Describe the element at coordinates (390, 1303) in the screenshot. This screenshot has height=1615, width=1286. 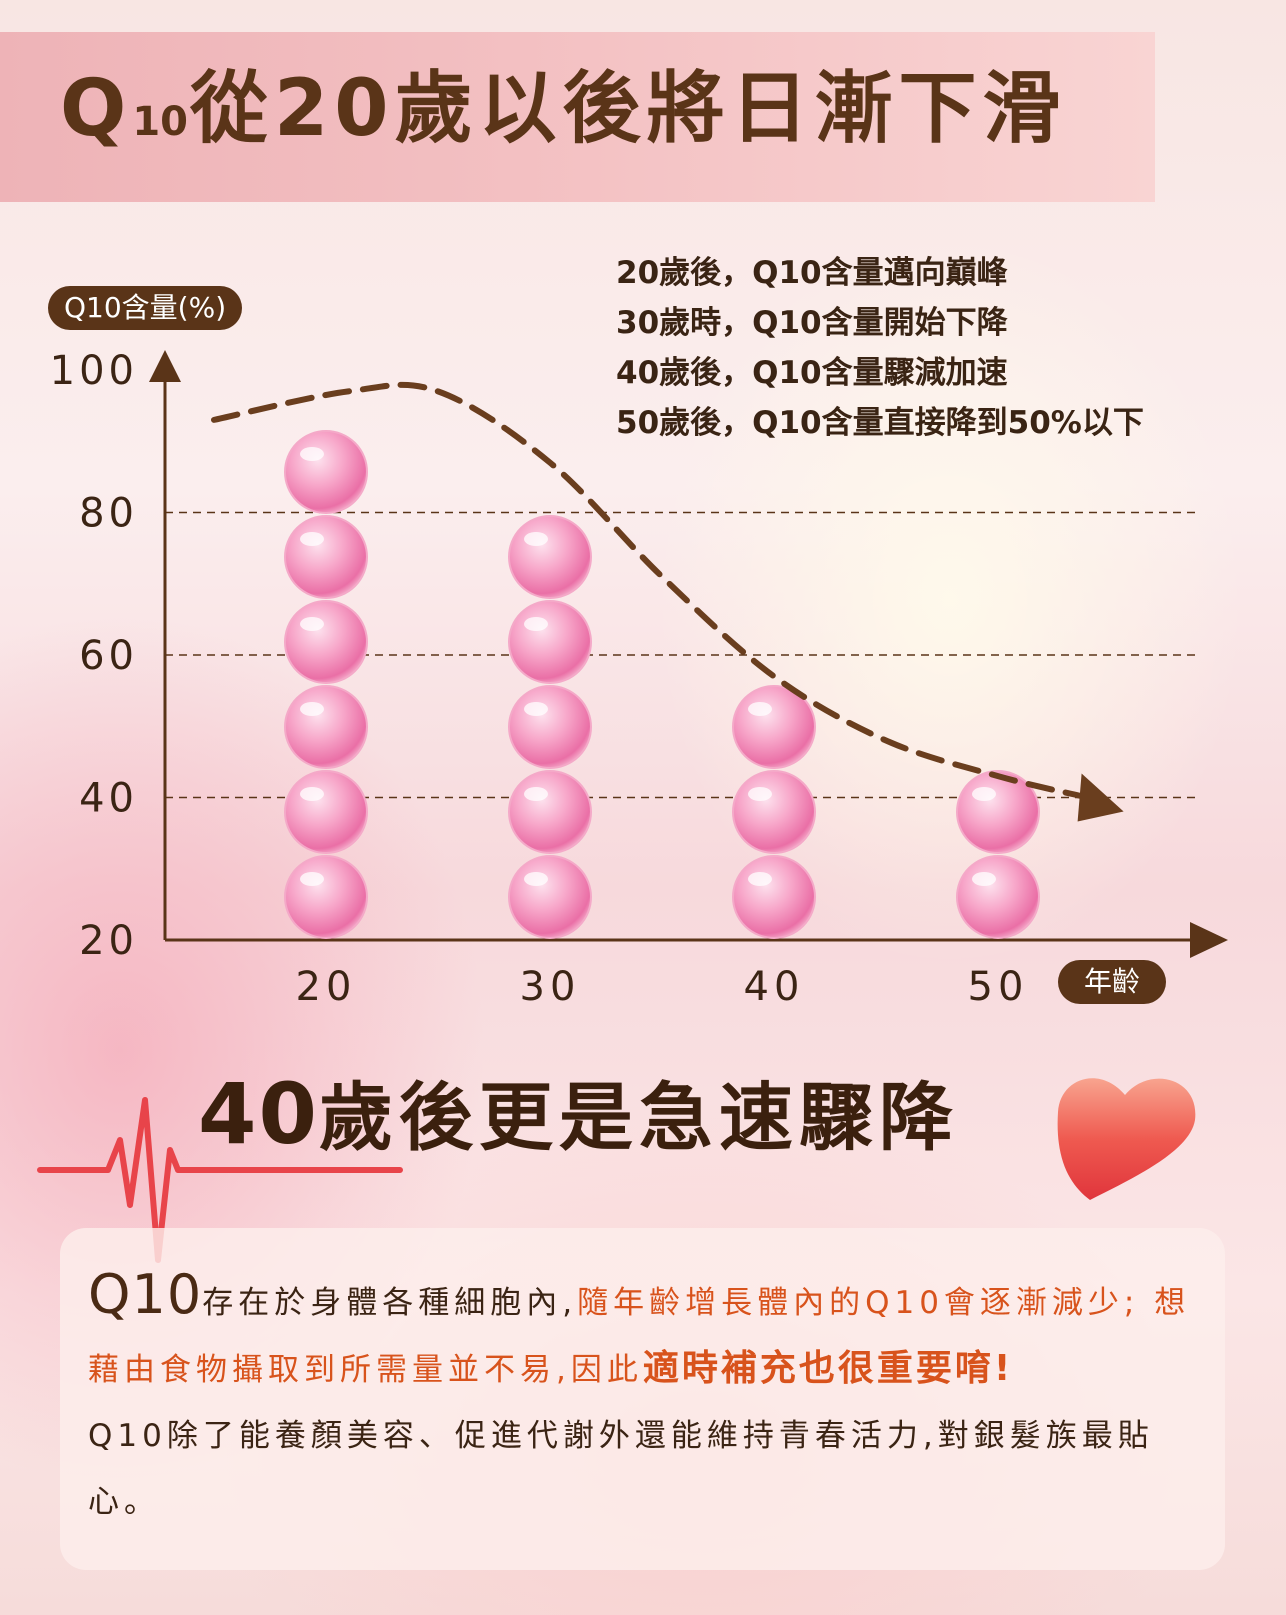
I see `para-s1: 存在於身體各種細胞內,` at that location.